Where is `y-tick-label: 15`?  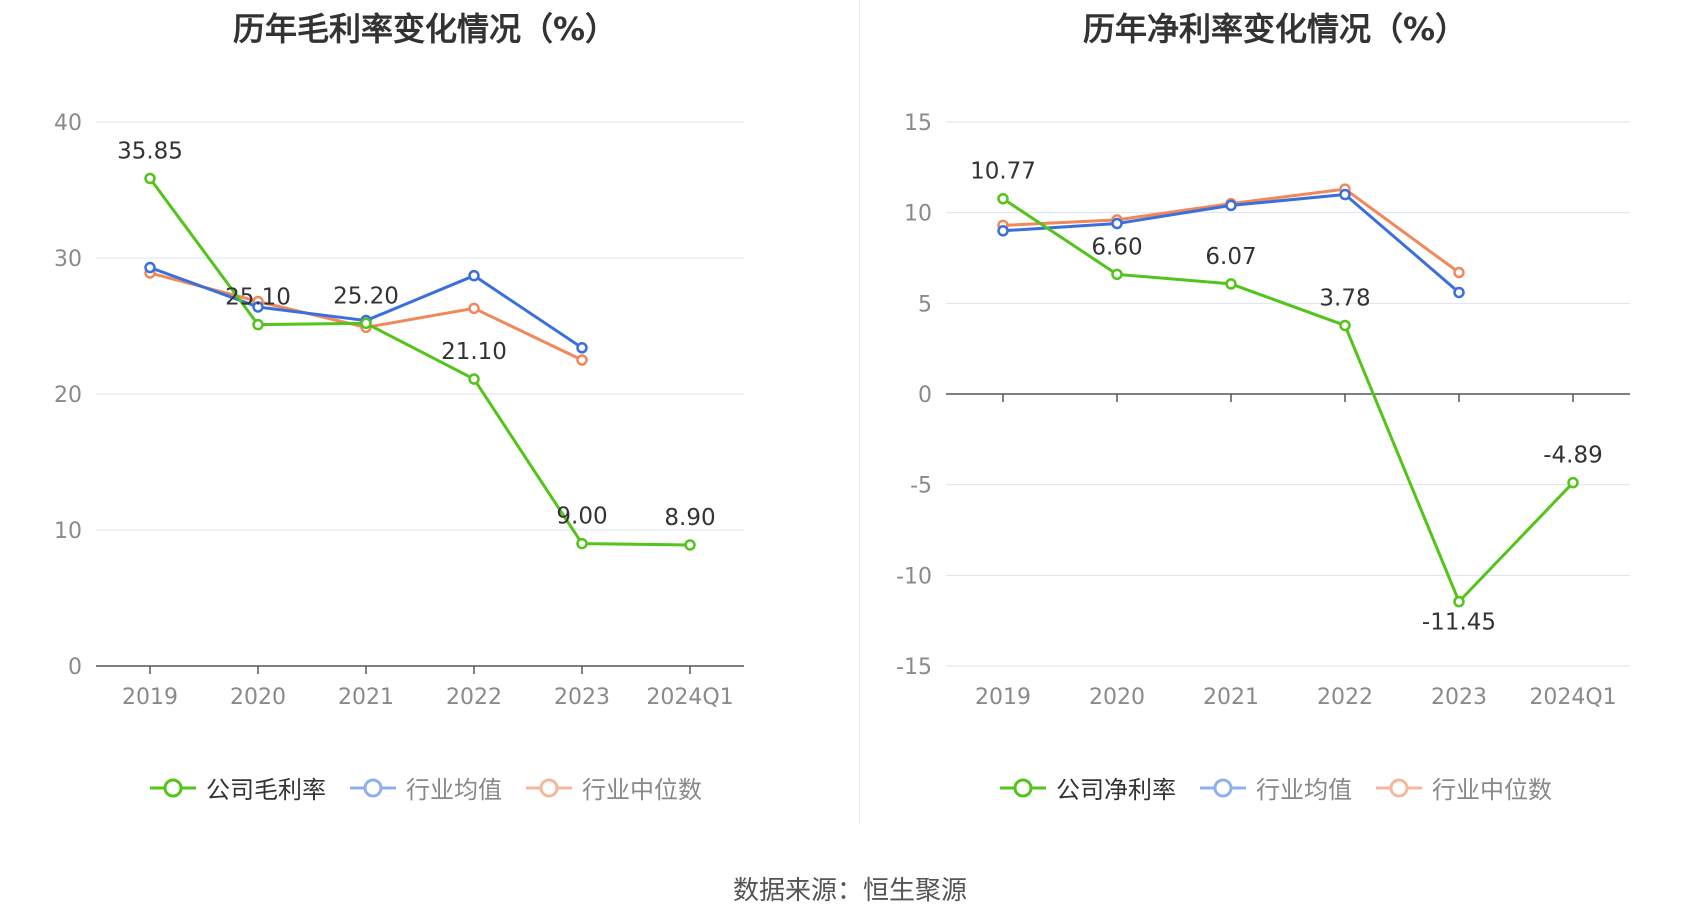 y-tick-label: 15 is located at coordinates (918, 123).